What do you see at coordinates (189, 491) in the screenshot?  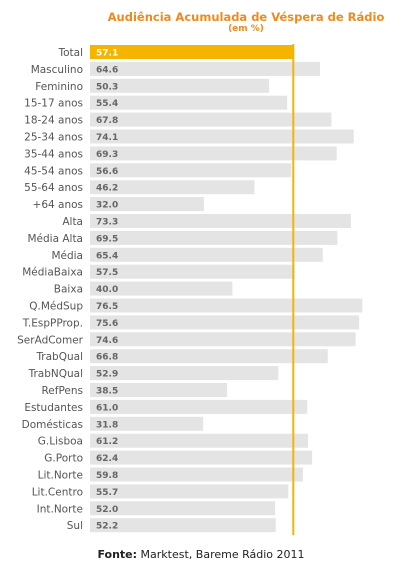 I see `bar-lit-centro` at bounding box center [189, 491].